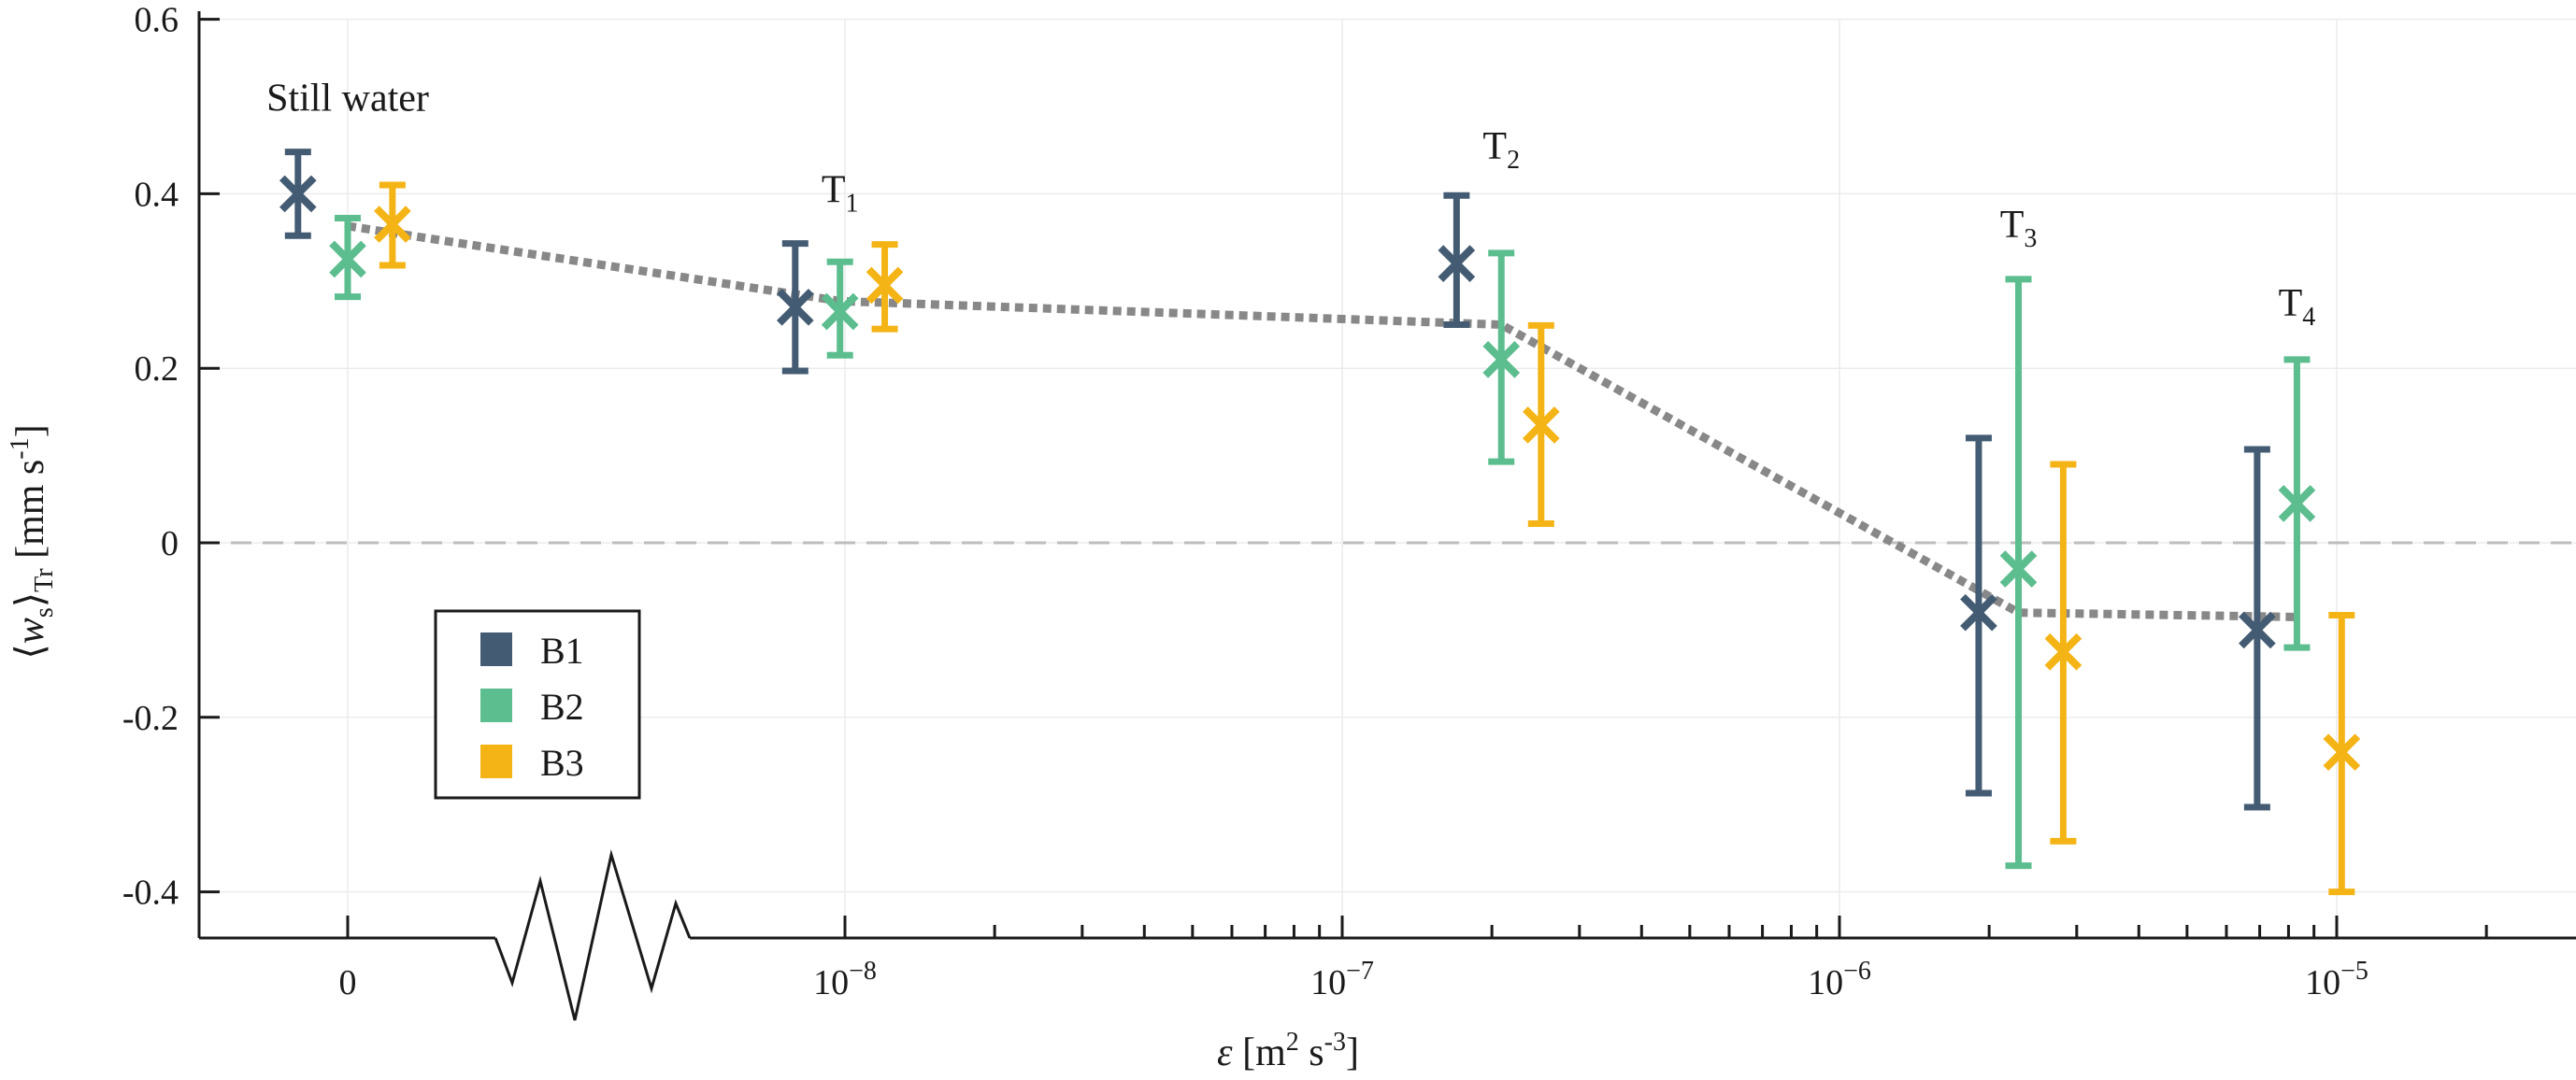 This screenshot has width=2576, height=1080. I want to click on legend-label-b3: B3, so click(562, 763).